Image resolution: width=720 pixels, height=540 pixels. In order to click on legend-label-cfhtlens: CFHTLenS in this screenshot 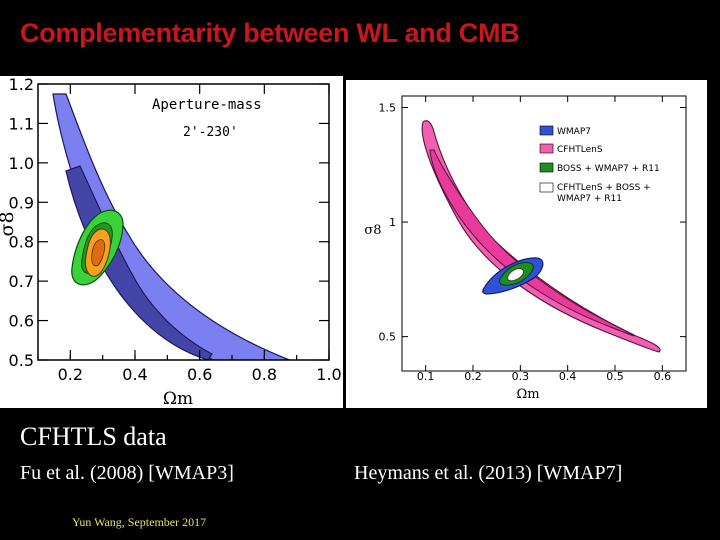, I will do `click(580, 150)`.